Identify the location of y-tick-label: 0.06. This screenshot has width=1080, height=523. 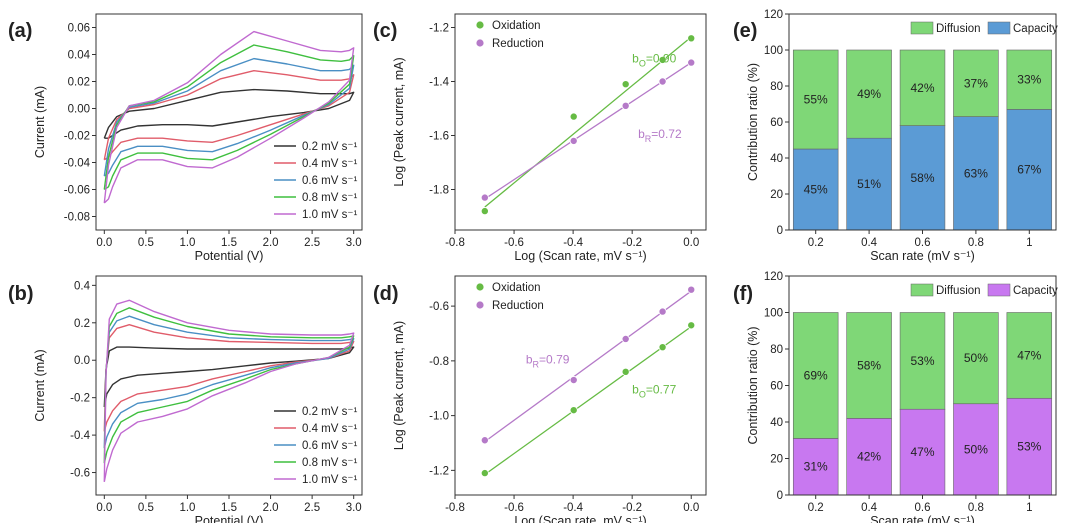
(79, 29).